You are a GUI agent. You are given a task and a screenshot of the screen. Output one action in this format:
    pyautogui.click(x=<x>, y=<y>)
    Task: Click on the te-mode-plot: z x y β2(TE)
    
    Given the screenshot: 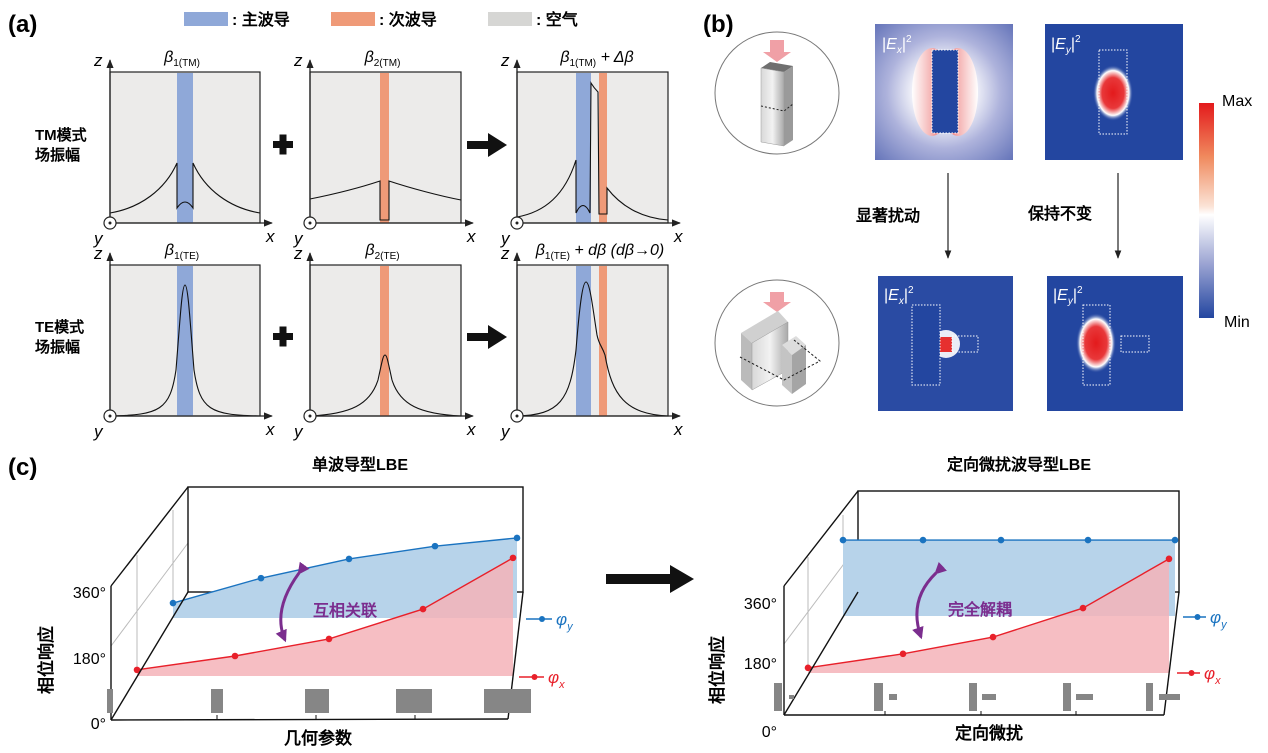 What is the action you would take?
    pyautogui.click(x=384, y=341)
    